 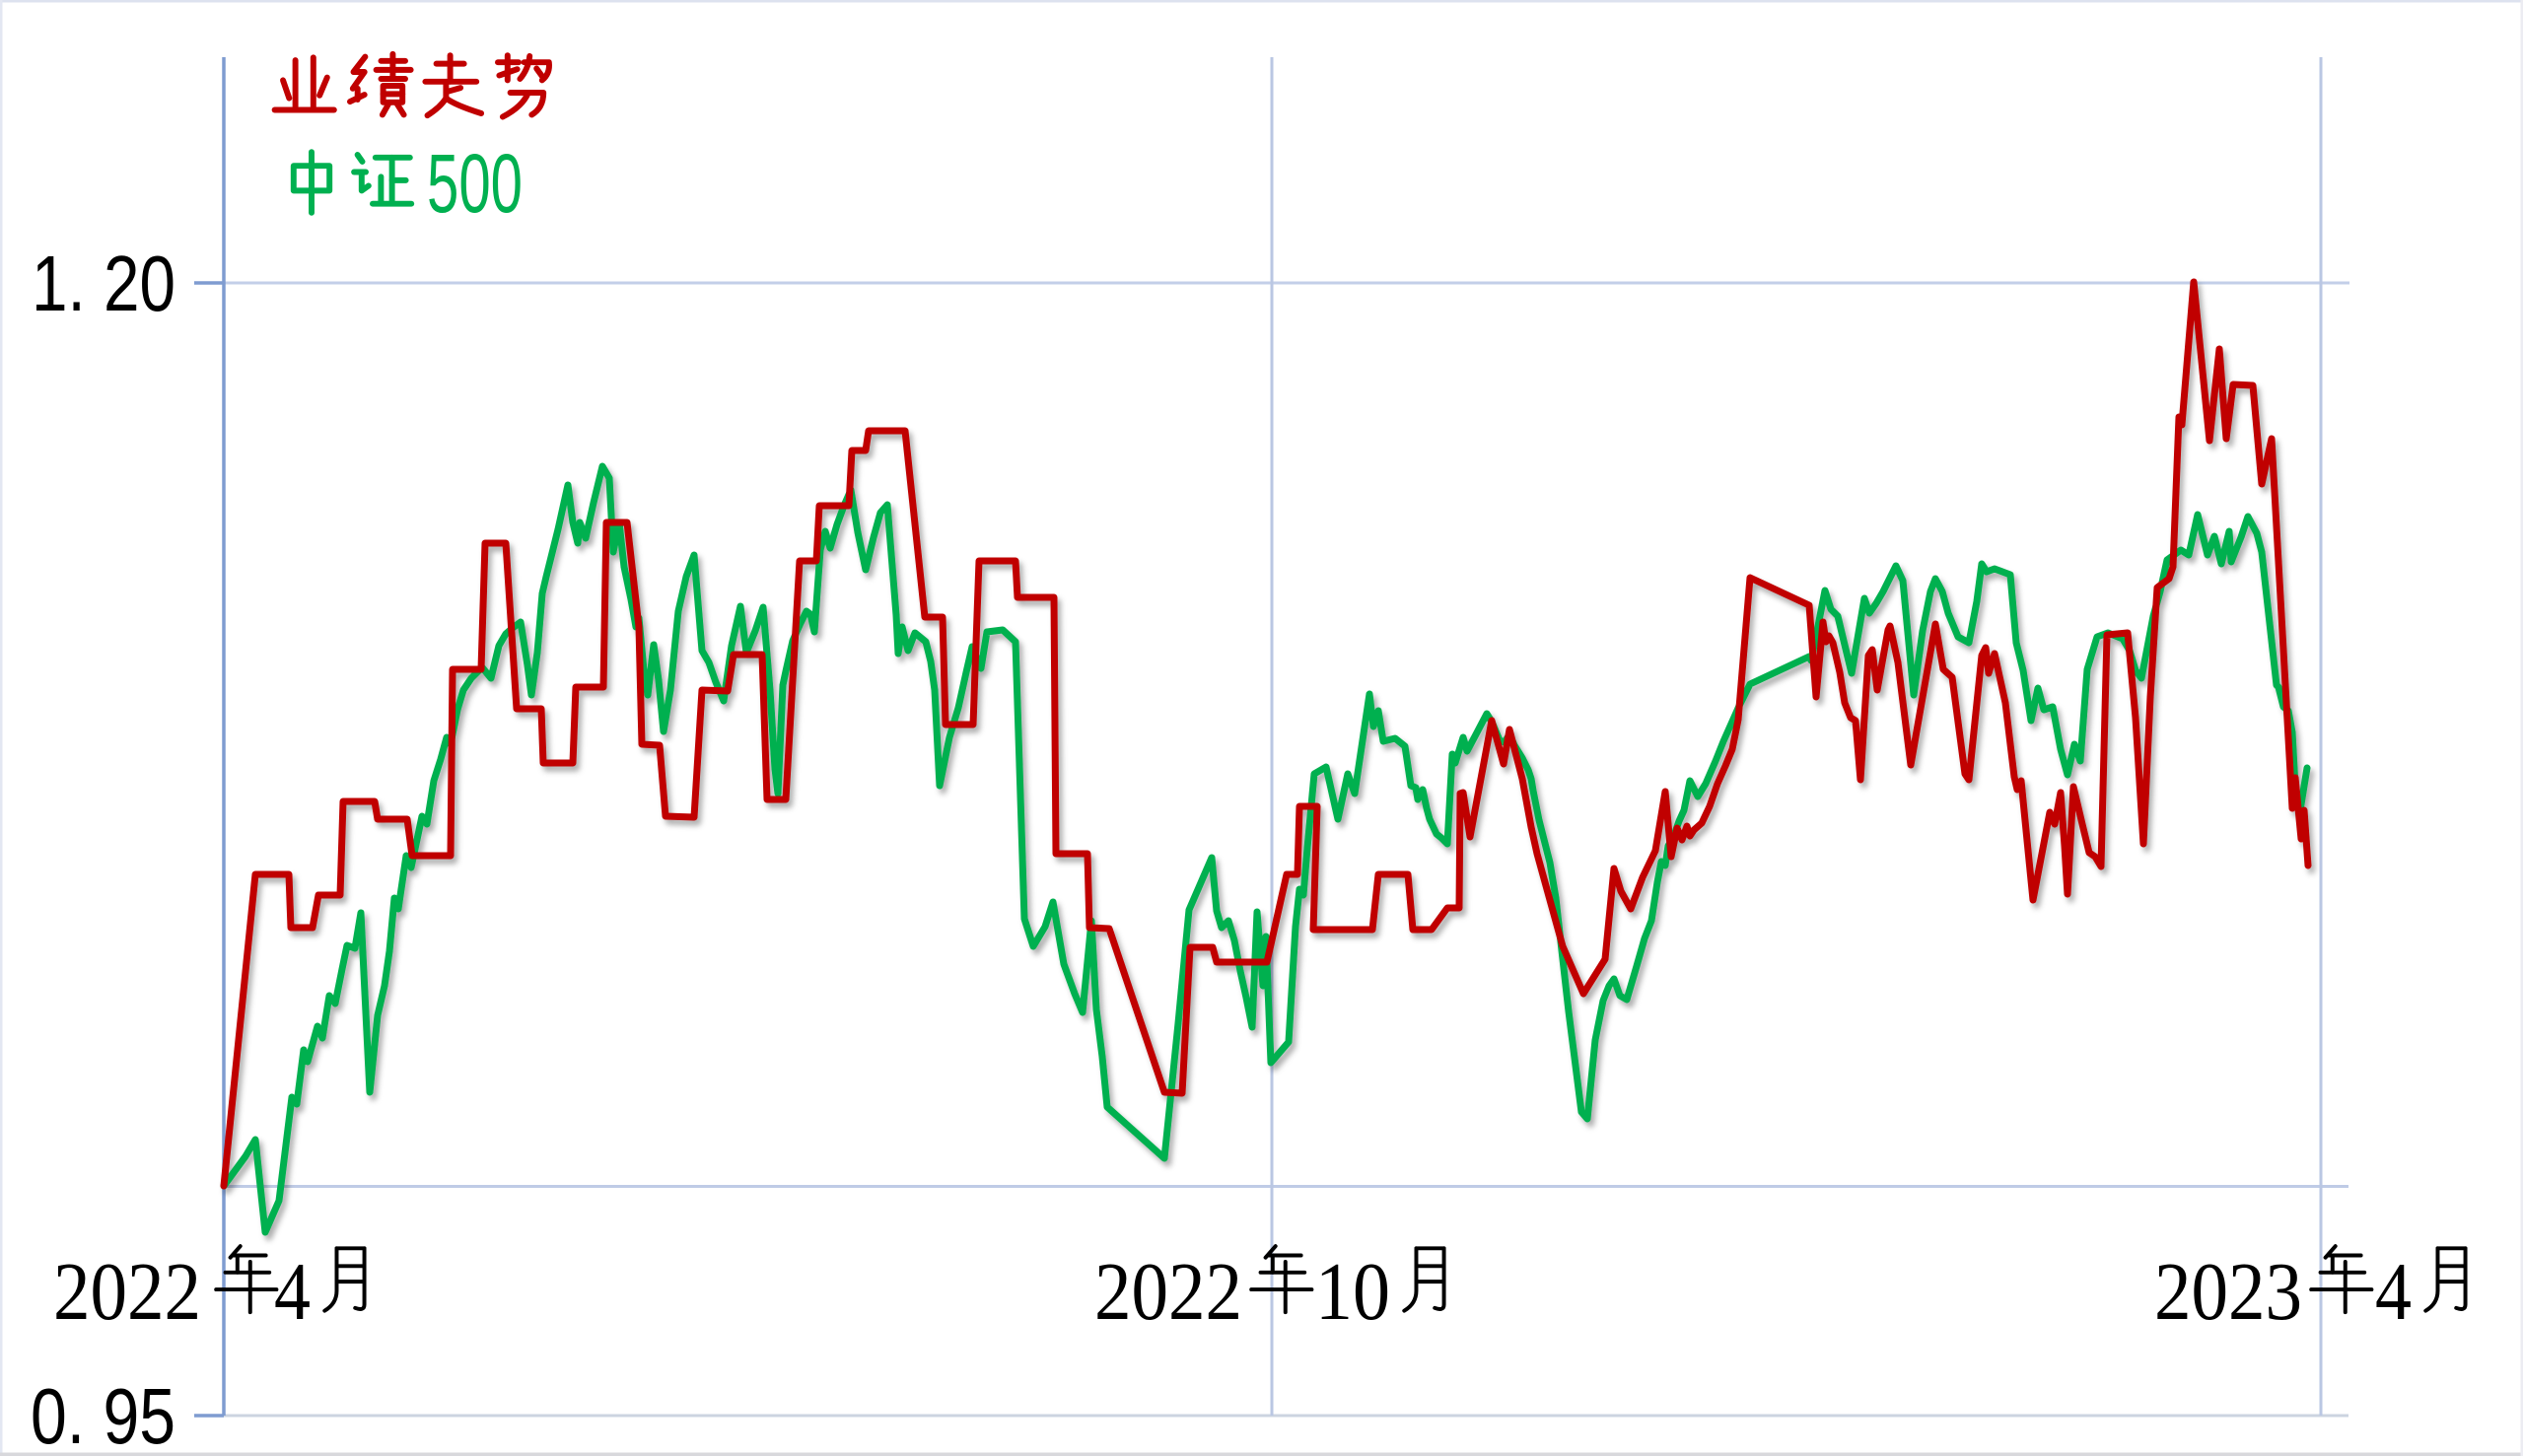 I want to click on svg-text: 10, so click(x=1352, y=1292).